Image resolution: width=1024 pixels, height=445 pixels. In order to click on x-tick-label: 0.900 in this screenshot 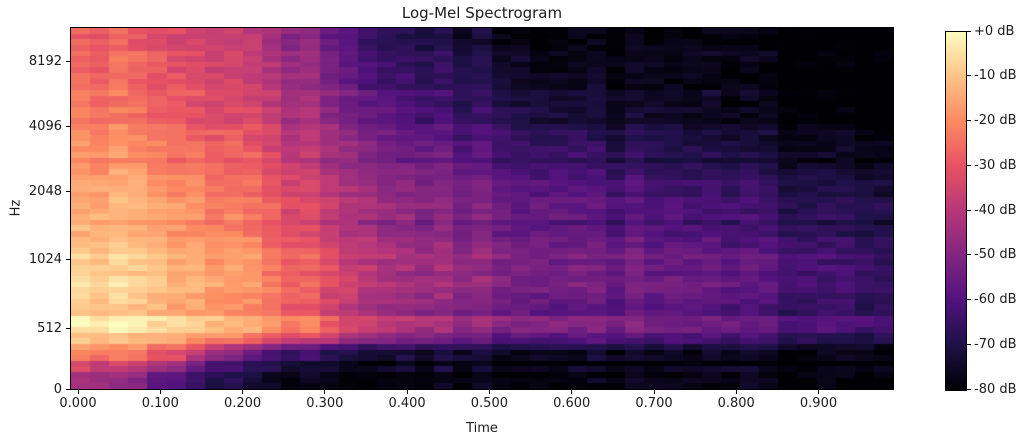, I will do `click(818, 403)`.